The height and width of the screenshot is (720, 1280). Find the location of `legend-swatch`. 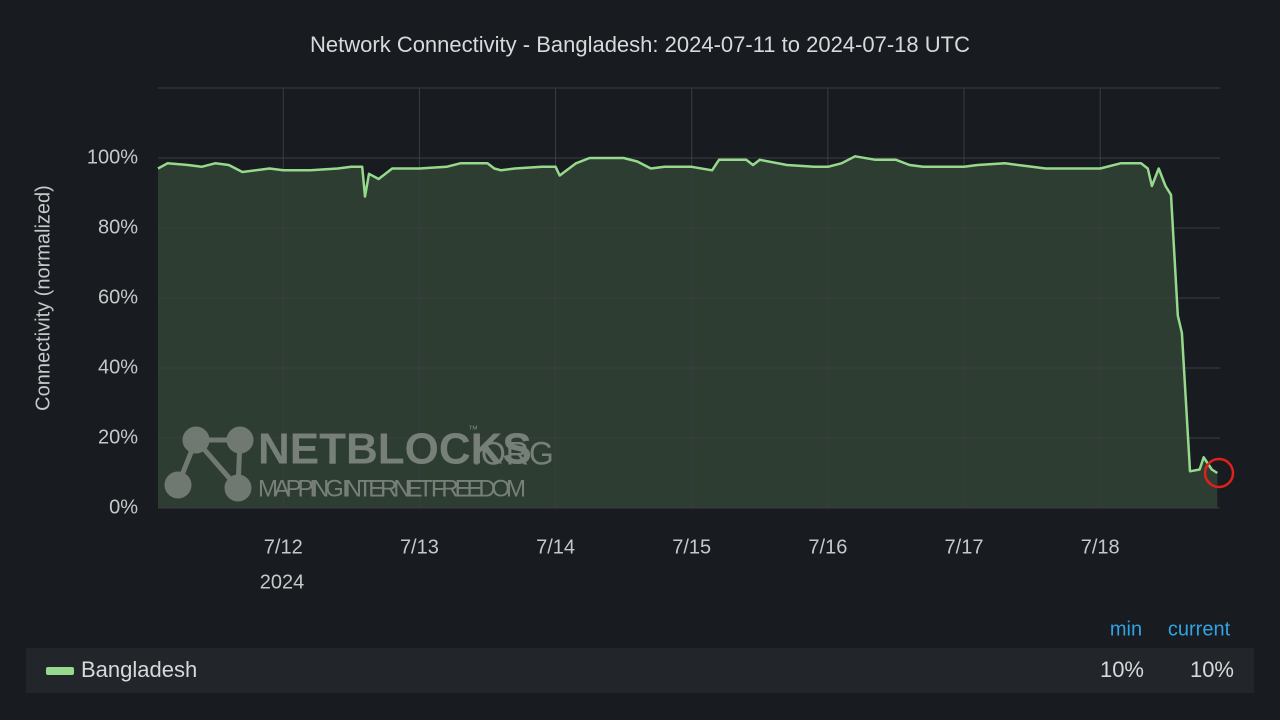

legend-swatch is located at coordinates (60, 671).